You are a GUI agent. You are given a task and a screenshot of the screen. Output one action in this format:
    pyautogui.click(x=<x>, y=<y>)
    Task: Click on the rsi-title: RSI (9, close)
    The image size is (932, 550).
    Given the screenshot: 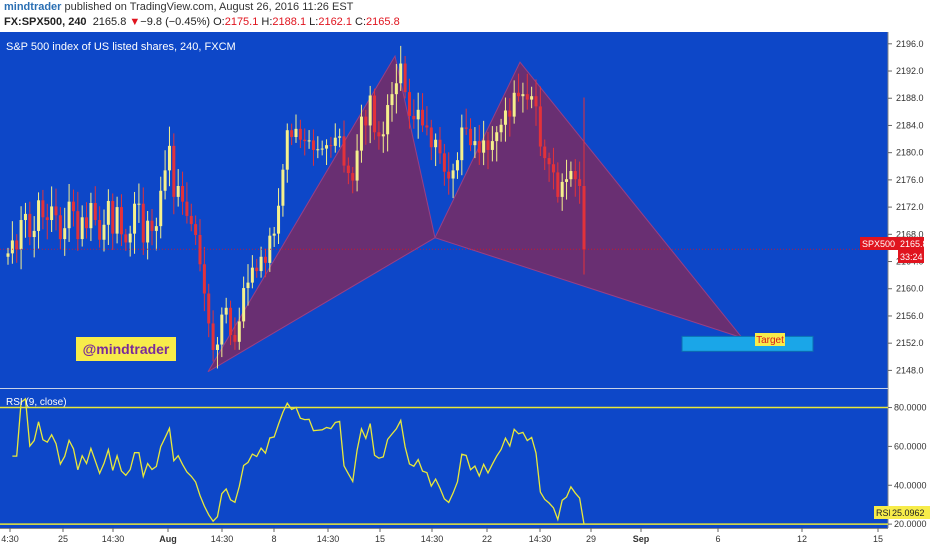 What is the action you would take?
    pyautogui.click(x=36, y=402)
    